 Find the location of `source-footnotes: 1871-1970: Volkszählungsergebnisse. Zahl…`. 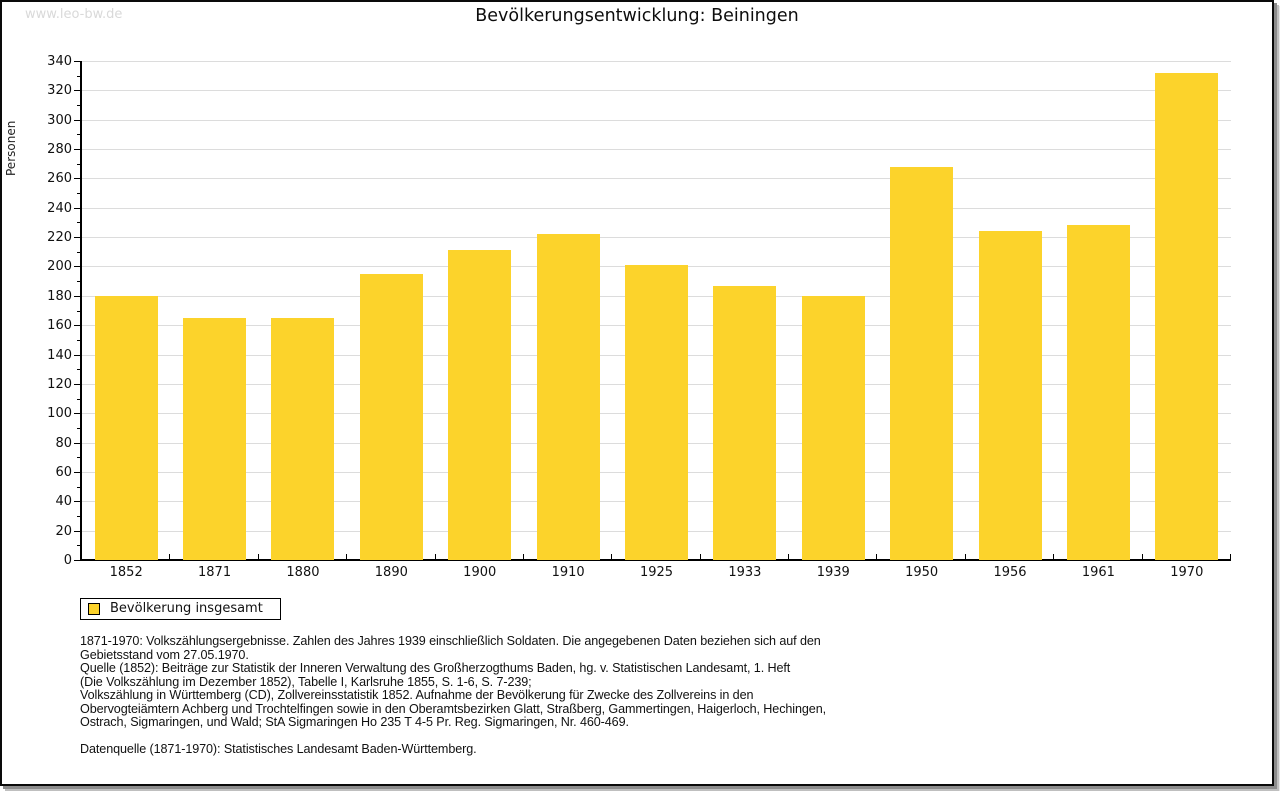

source-footnotes: 1871-1970: Volkszählungsergebnisse. Zahl… is located at coordinates (630, 695).